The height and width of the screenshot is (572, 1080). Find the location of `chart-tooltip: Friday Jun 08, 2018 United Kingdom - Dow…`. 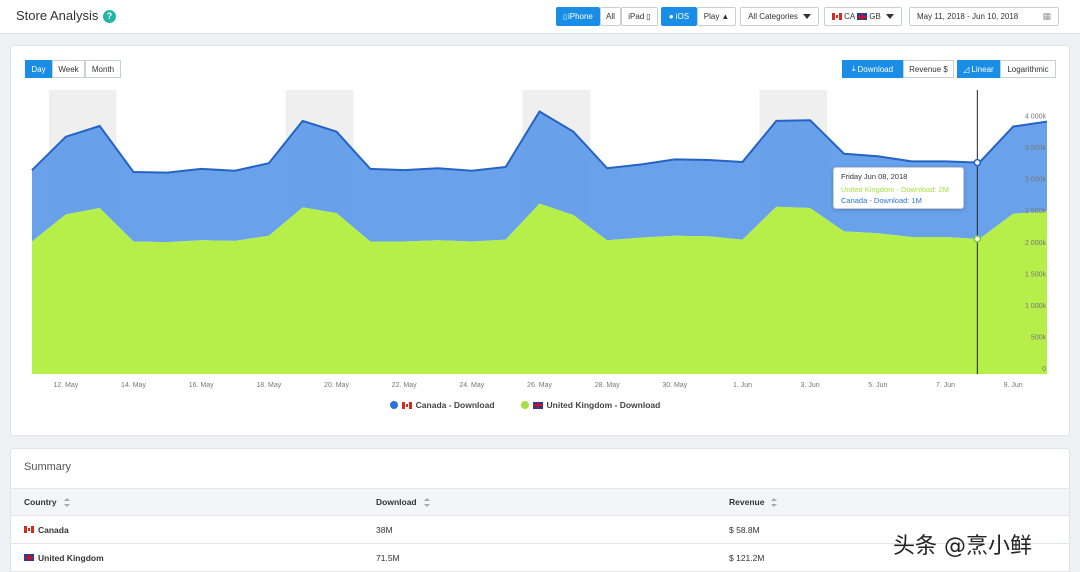

chart-tooltip: Friday Jun 08, 2018 United Kingdom - Dow… is located at coordinates (898, 188).